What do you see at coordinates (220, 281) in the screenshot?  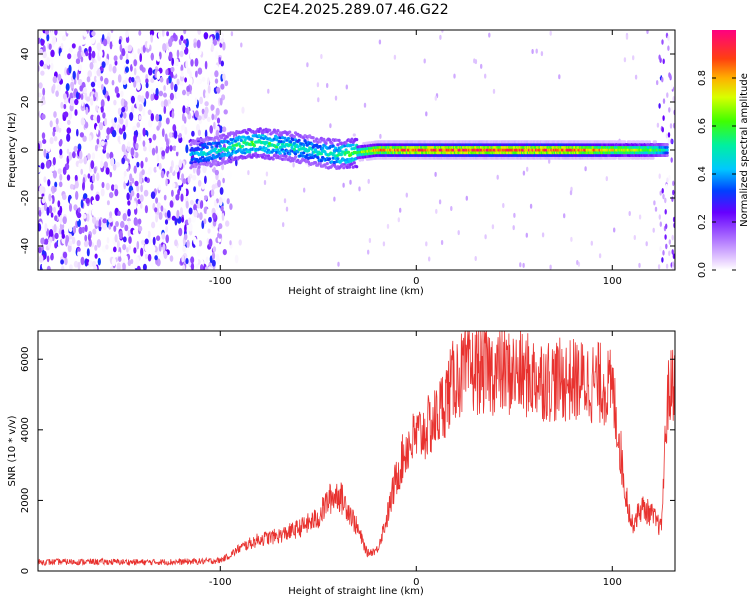 I see `heatmap-x-tick-label: -100` at bounding box center [220, 281].